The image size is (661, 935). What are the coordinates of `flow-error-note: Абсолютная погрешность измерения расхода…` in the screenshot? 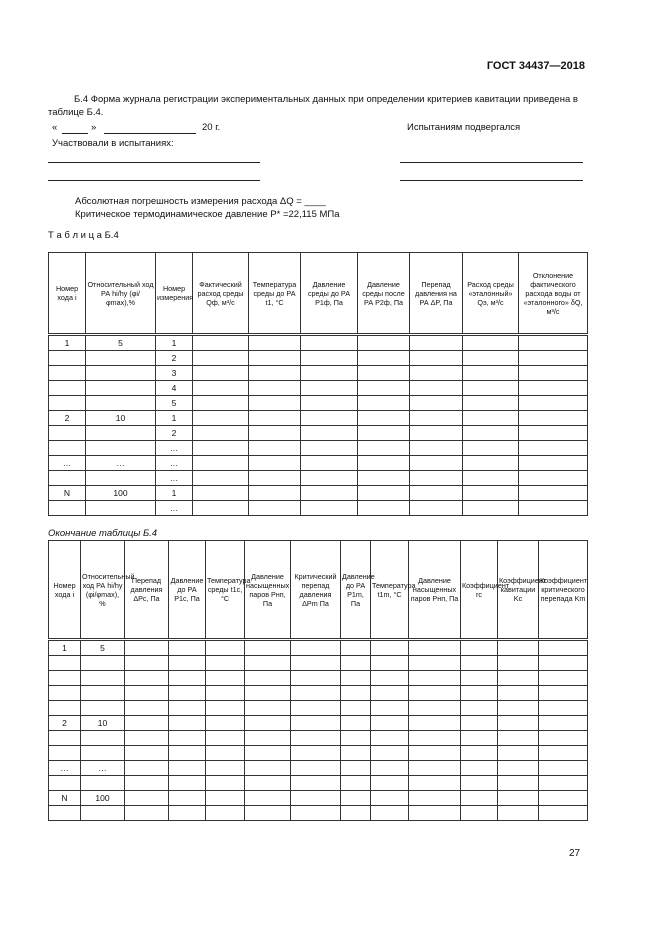 It's located at (200, 201).